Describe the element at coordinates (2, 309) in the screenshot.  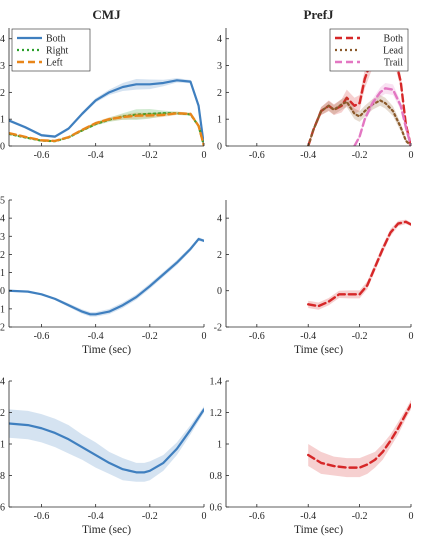
I see `y-tick-label: -1` at that location.